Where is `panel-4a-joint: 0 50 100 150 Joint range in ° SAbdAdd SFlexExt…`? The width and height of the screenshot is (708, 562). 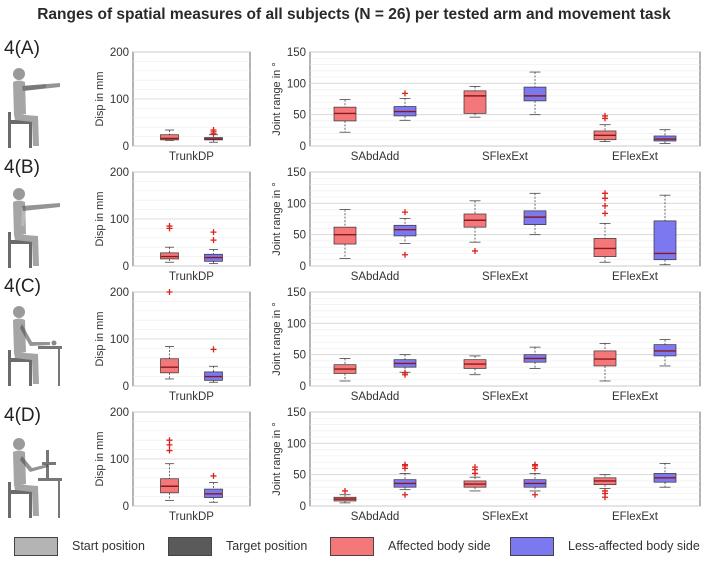 panel-4a-joint: 0 50 100 150 Joint range in ° SAbdAdd SFlexExt… is located at coordinates (486, 105).